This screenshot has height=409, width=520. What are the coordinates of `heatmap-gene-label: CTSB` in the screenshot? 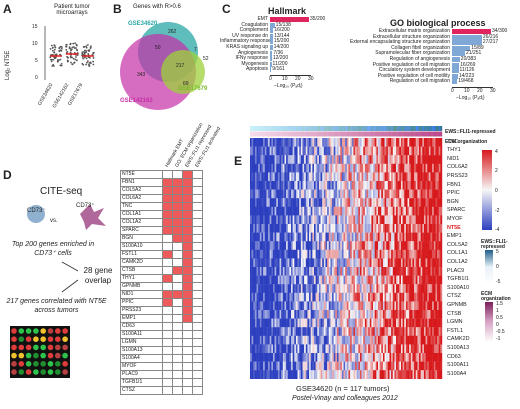 It's located at (454, 313).